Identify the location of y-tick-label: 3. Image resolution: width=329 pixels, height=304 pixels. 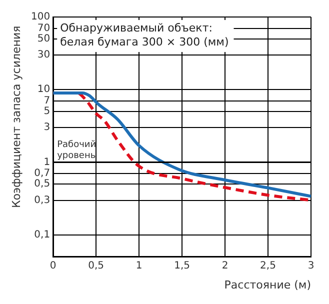
(47, 128).